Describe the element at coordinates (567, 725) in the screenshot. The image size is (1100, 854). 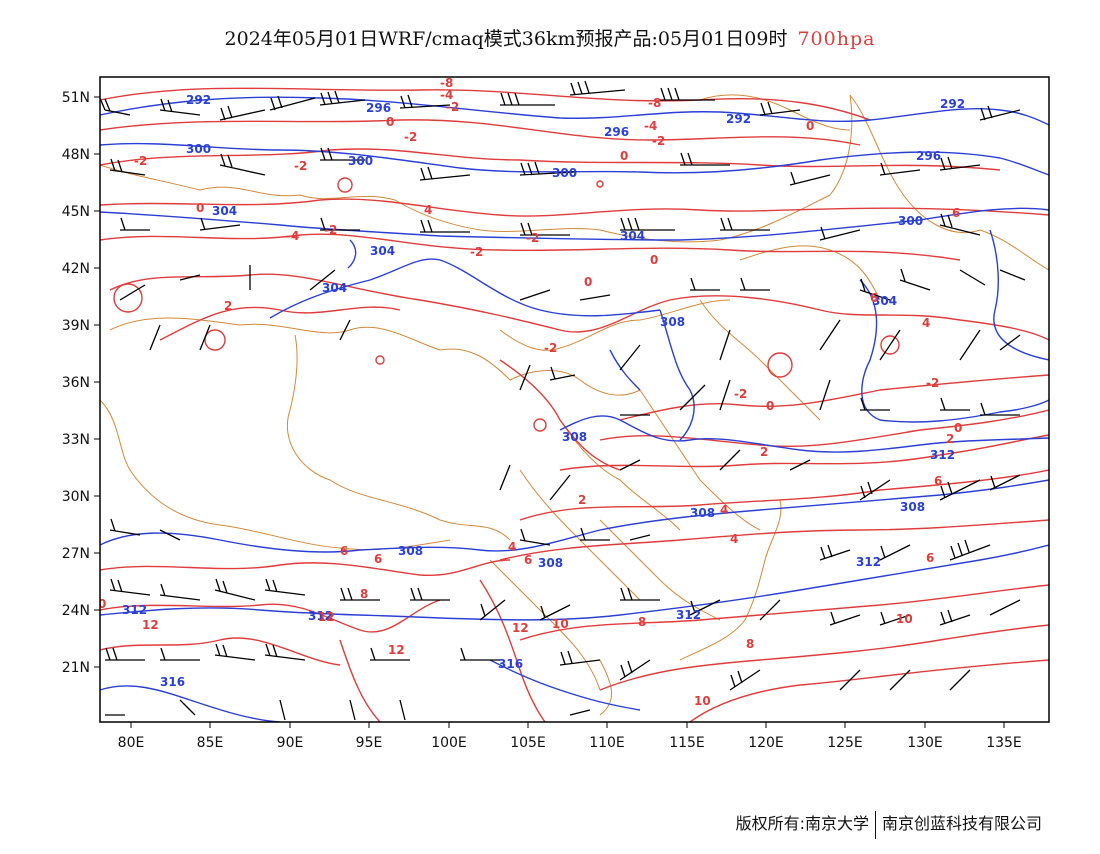
I see `lon-ticks` at that location.